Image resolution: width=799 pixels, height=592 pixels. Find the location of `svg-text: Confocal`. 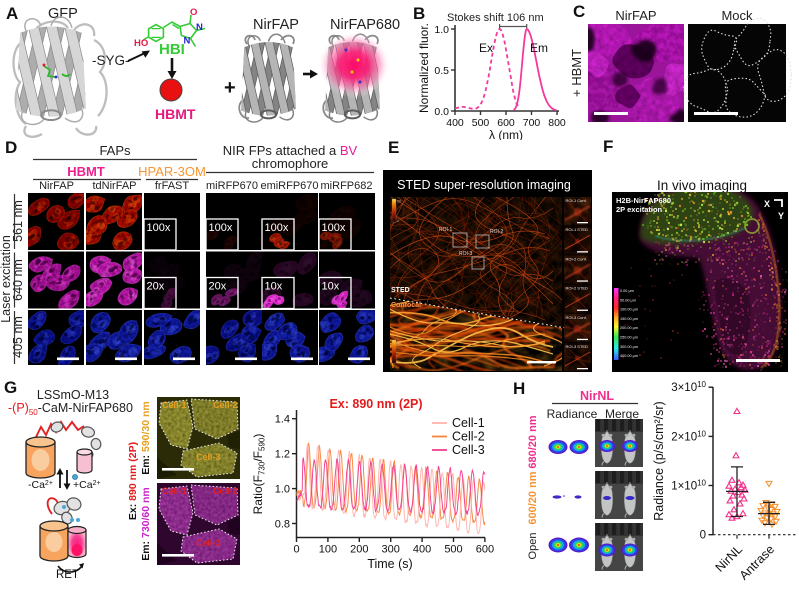

svg-text: Confocal is located at coordinates (406, 305).